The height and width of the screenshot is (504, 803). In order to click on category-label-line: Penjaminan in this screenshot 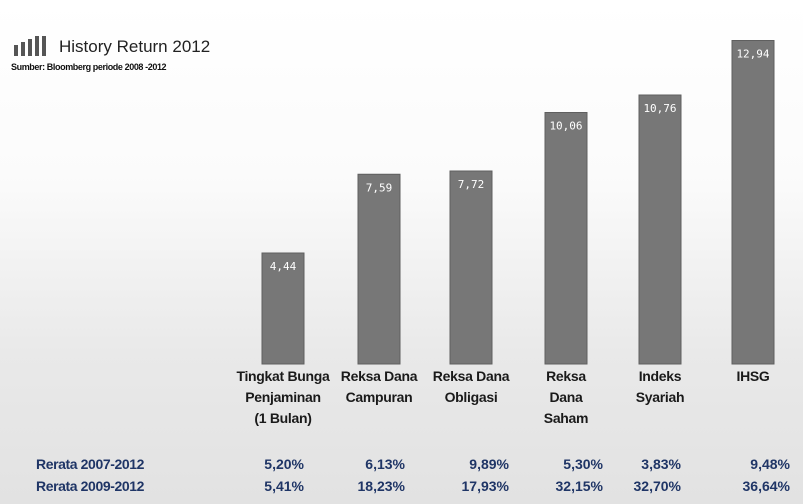, I will do `click(283, 397)`.